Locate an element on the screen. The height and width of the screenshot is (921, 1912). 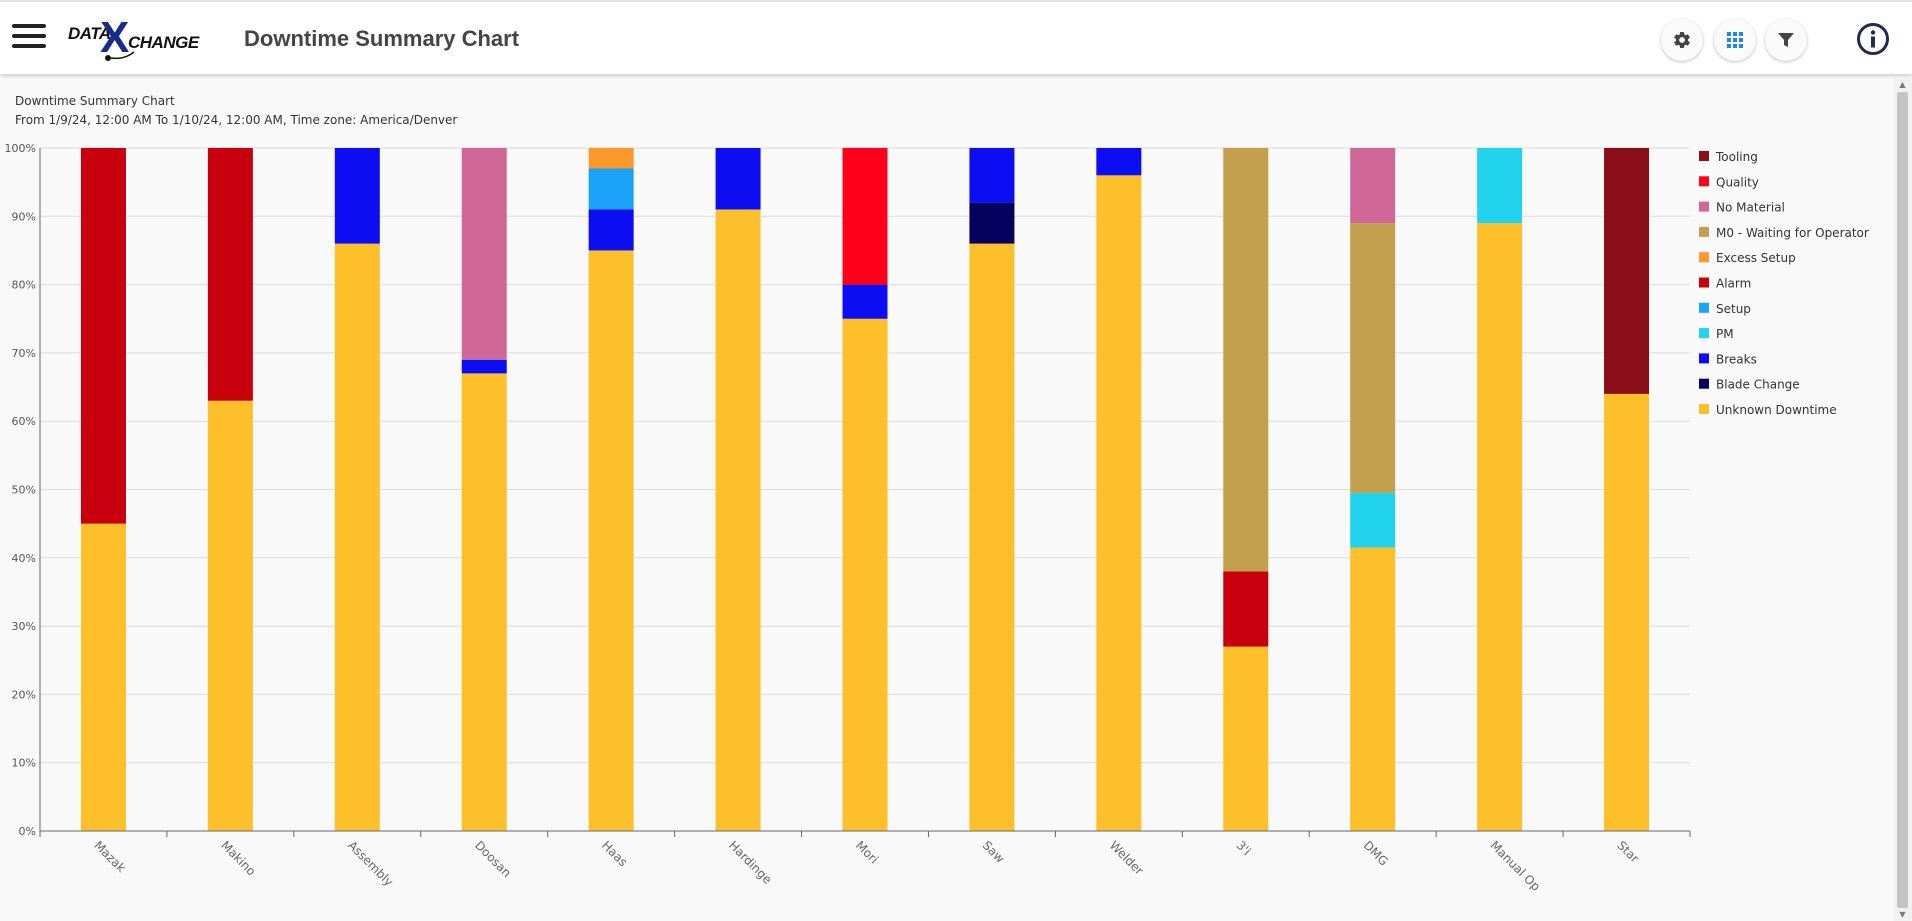
filter-icon is located at coordinates (1786, 40).